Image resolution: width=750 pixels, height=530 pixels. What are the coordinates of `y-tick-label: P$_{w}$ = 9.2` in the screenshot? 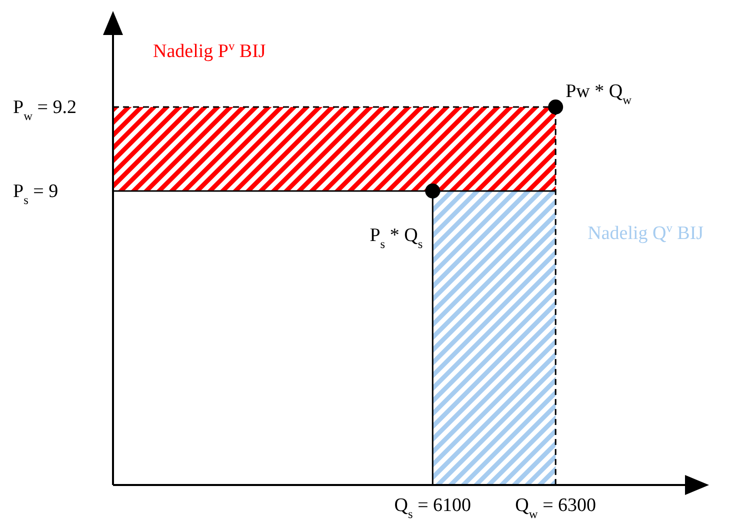 It's located at (44, 110).